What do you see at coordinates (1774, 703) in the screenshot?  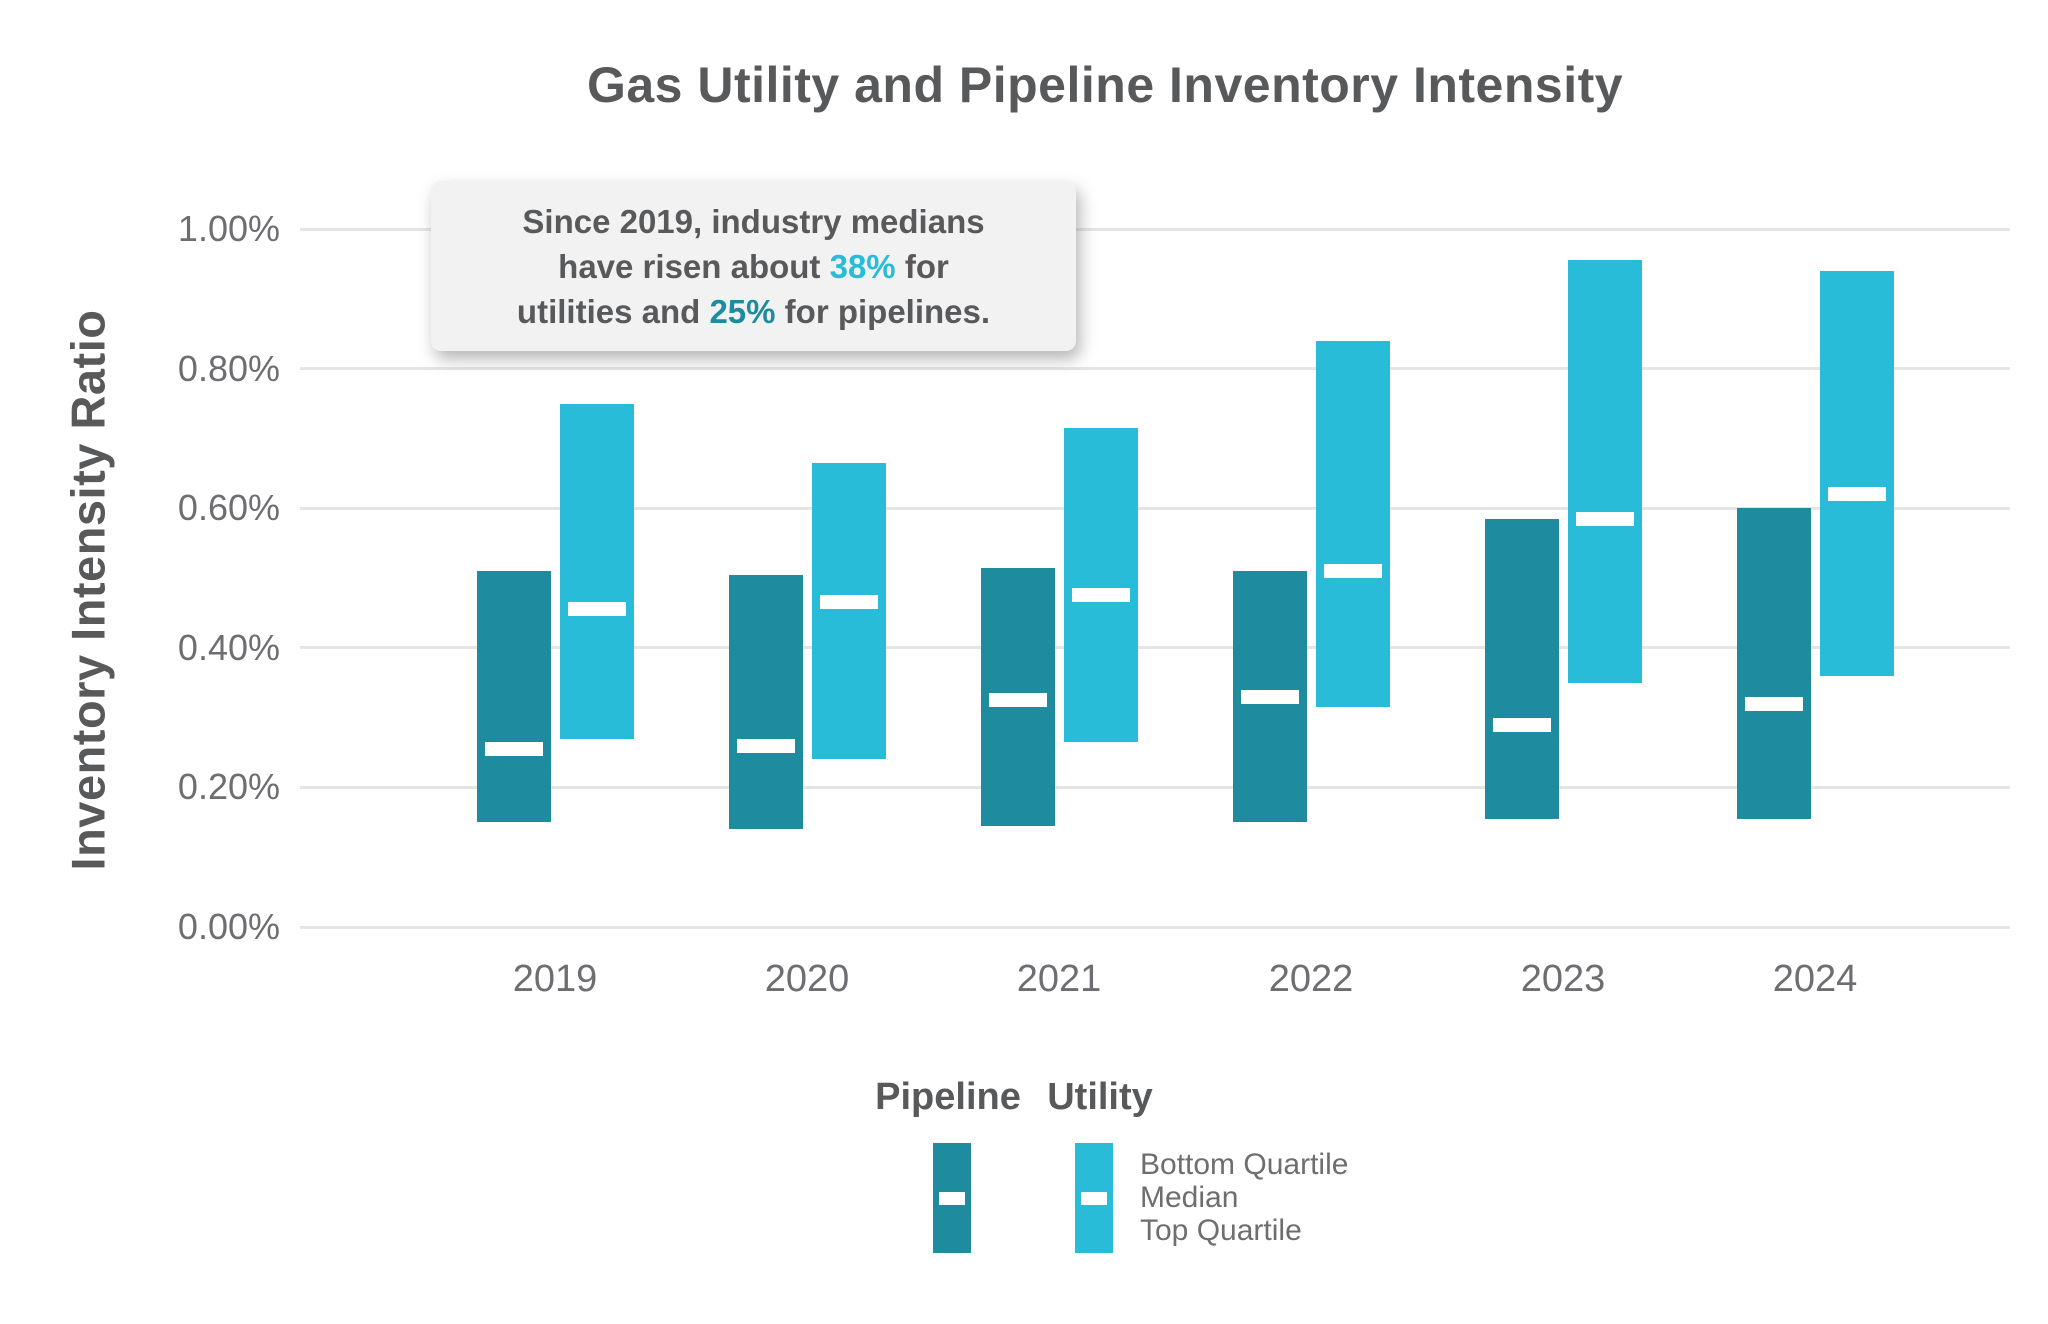 I see `pipeline-median-2024` at bounding box center [1774, 703].